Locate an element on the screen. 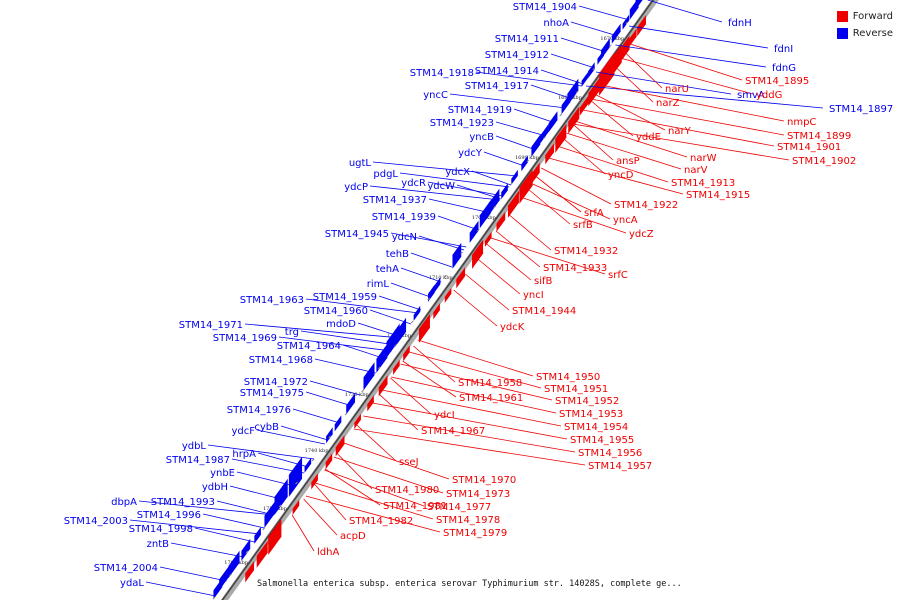  gene-label-stm14-1914: STM14_1914 is located at coordinates (507, 71).